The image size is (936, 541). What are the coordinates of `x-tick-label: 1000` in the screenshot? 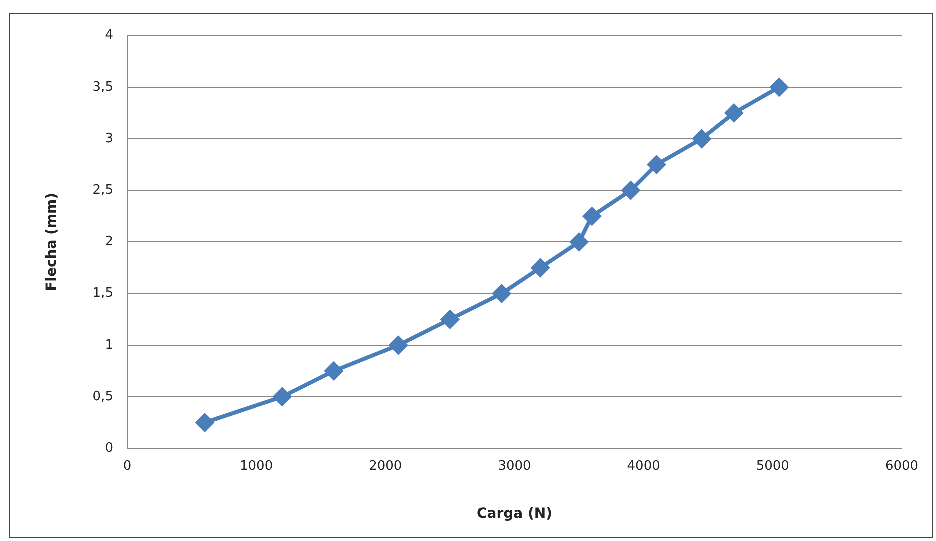 It's located at (257, 466).